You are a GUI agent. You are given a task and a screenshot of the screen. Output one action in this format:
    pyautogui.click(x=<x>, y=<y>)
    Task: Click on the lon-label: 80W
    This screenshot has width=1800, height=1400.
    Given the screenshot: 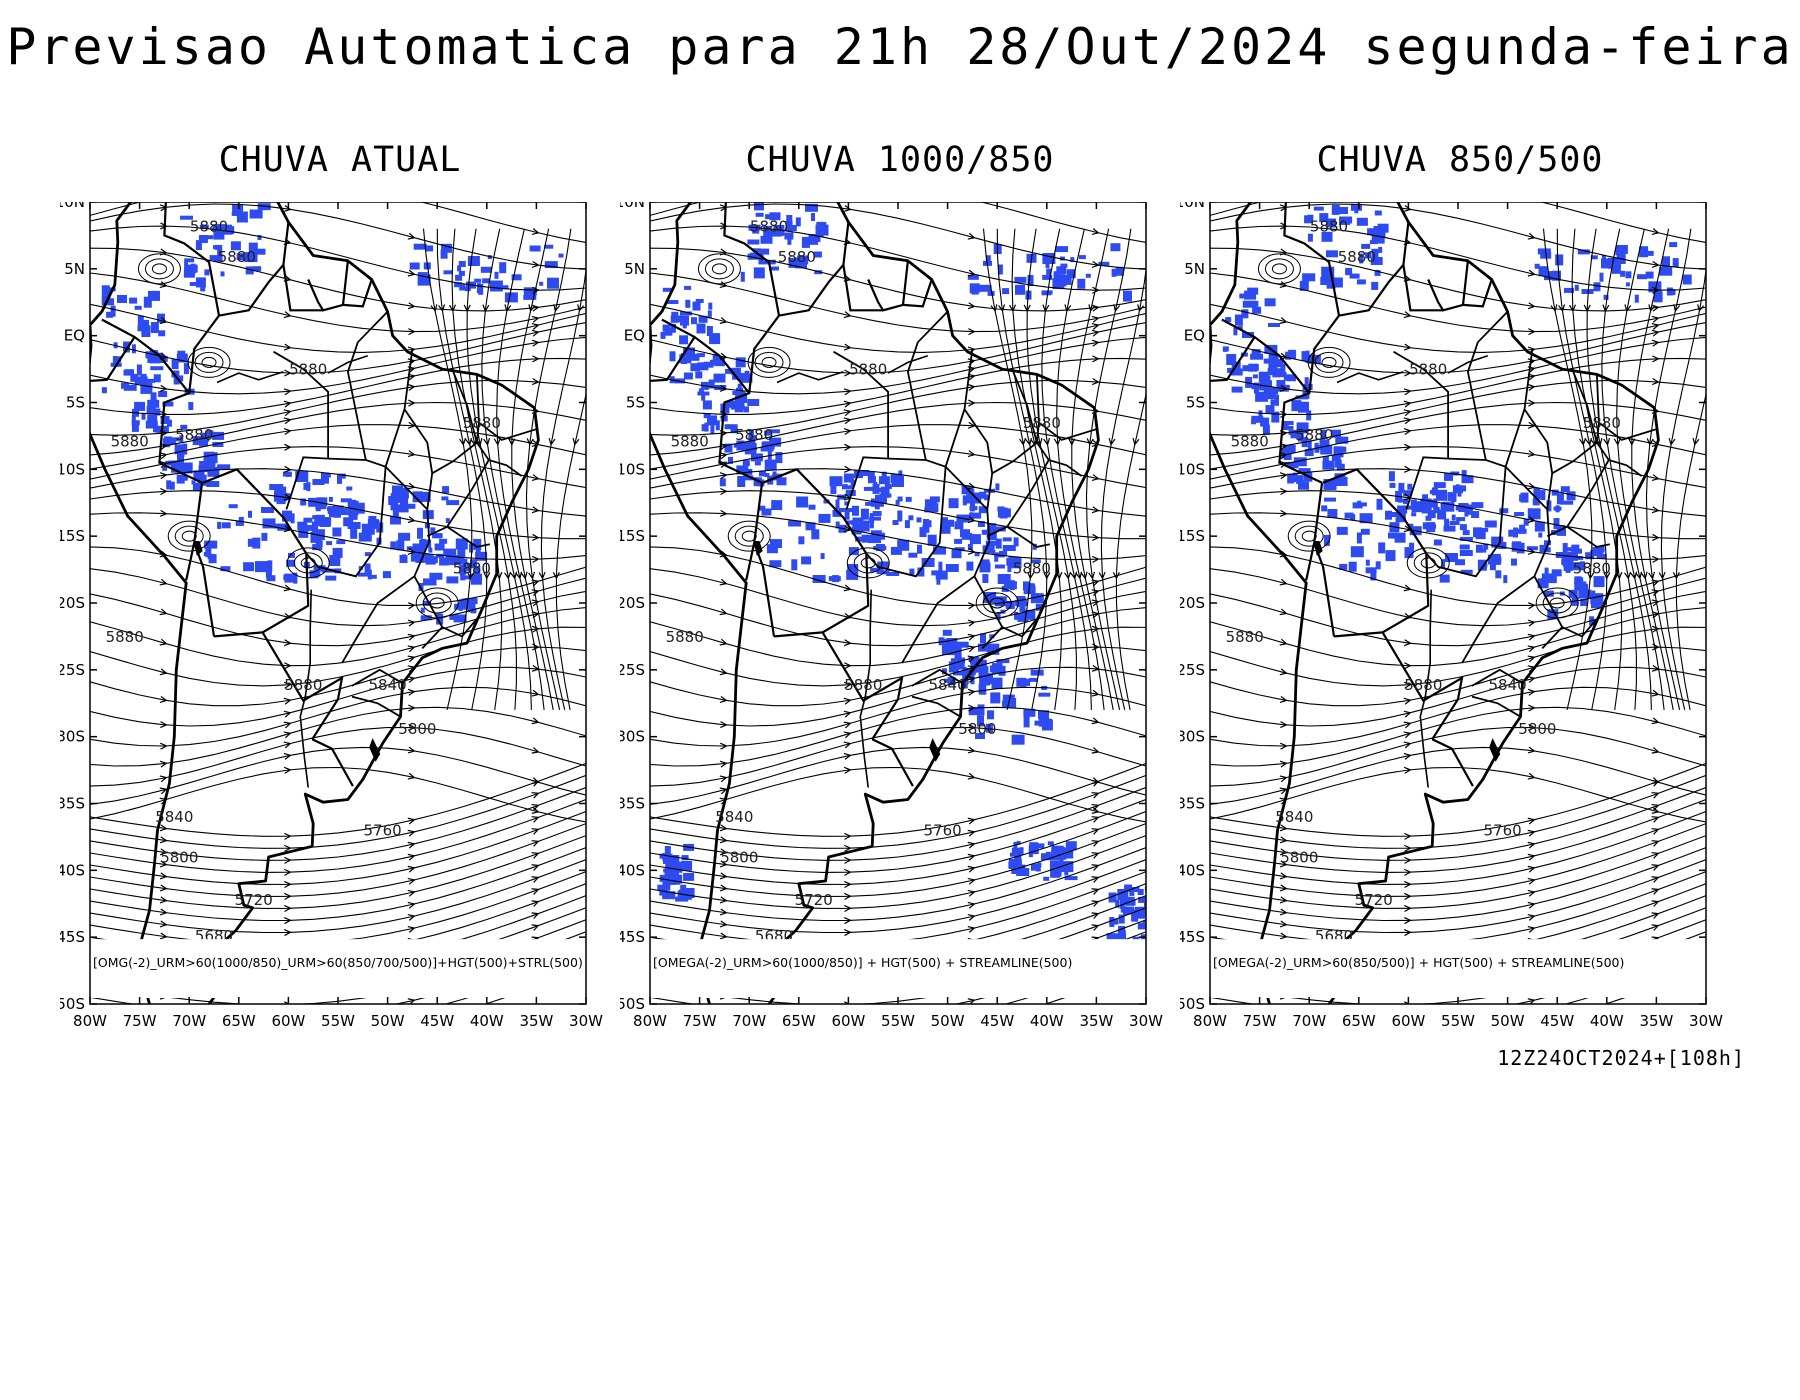 What is the action you would take?
    pyautogui.click(x=90, y=1021)
    